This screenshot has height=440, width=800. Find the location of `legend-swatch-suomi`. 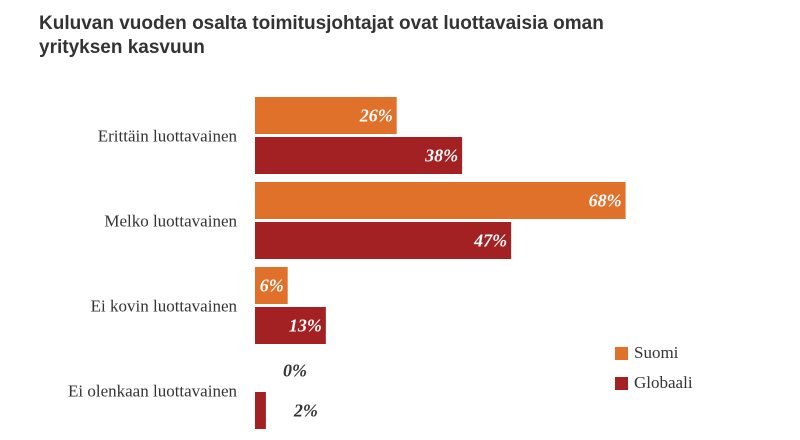

legend-swatch-suomi is located at coordinates (621, 353).